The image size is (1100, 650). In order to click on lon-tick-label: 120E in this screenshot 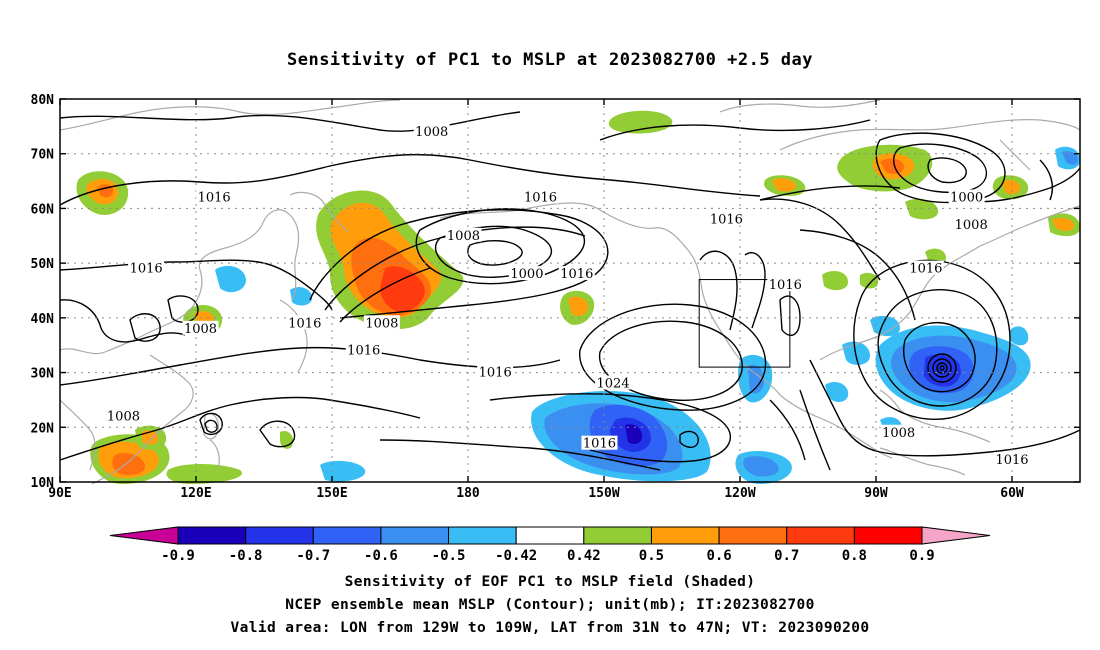, I will do `click(195, 493)`.